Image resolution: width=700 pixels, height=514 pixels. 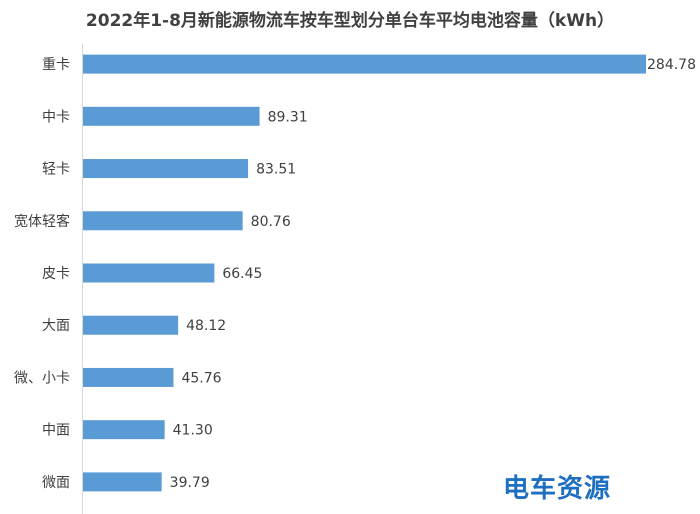 What do you see at coordinates (201, 378) in the screenshot?
I see `value-label: 45.76` at bounding box center [201, 378].